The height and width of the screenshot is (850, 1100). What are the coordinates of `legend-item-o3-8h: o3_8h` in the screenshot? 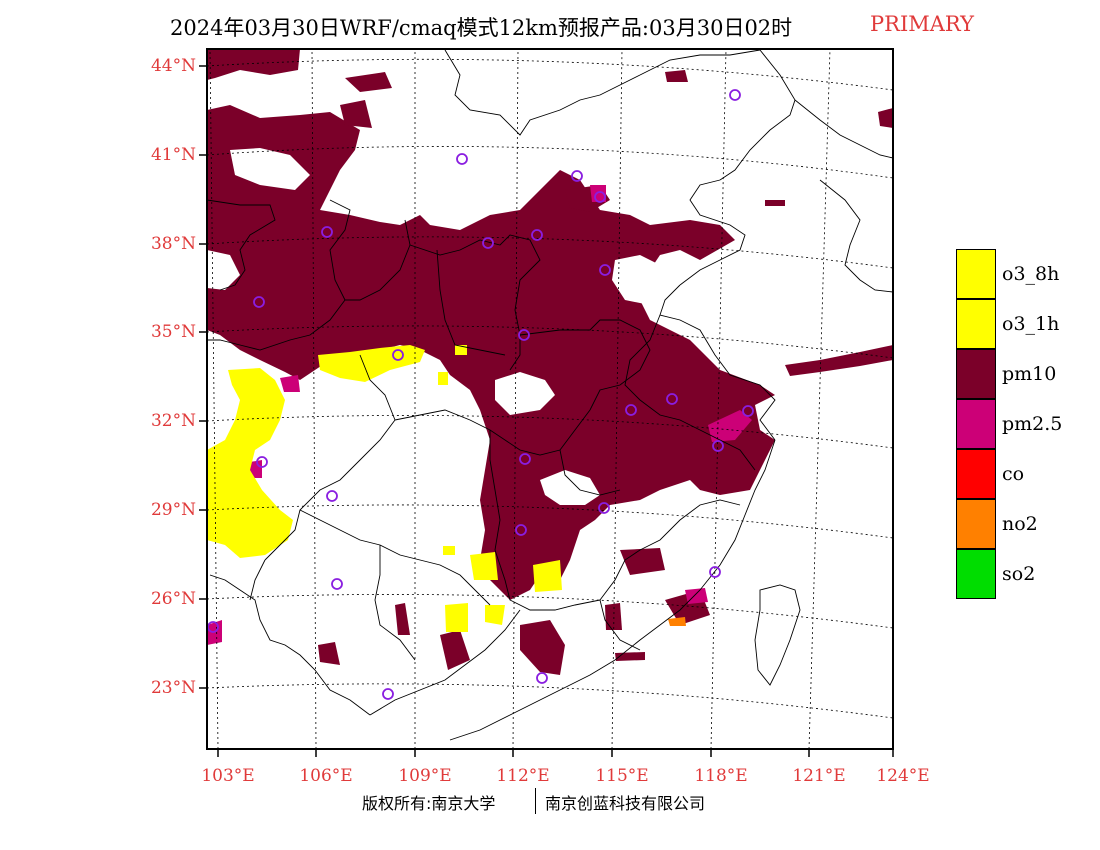 It's located at (1021, 274).